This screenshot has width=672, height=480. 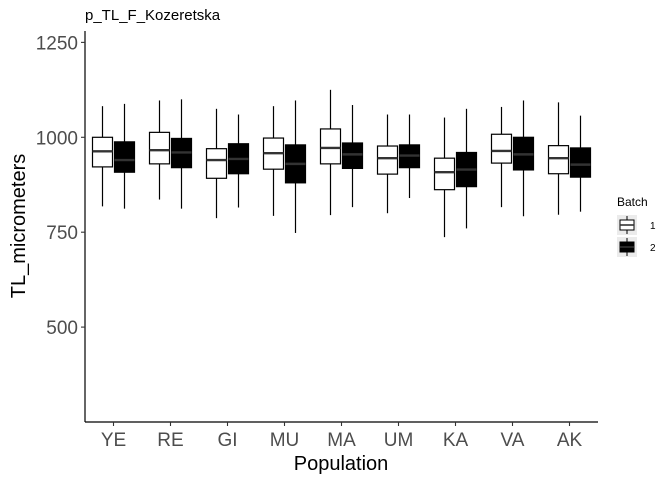 I want to click on legend-title: Batch, so click(x=632, y=202).